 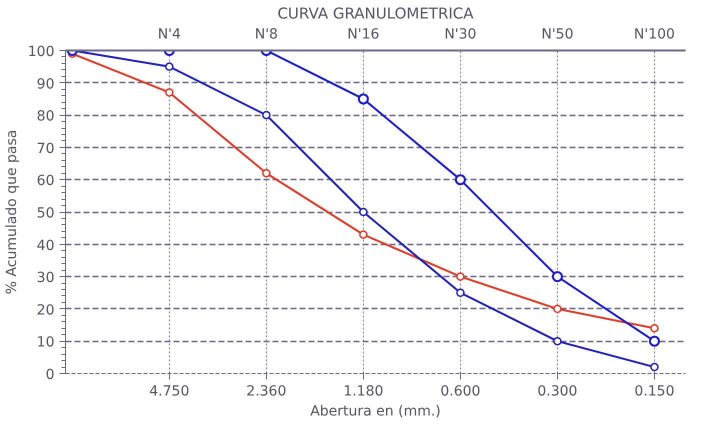 What do you see at coordinates (460, 392) in the screenshot?
I see `x-tick-label: 0.600` at bounding box center [460, 392].